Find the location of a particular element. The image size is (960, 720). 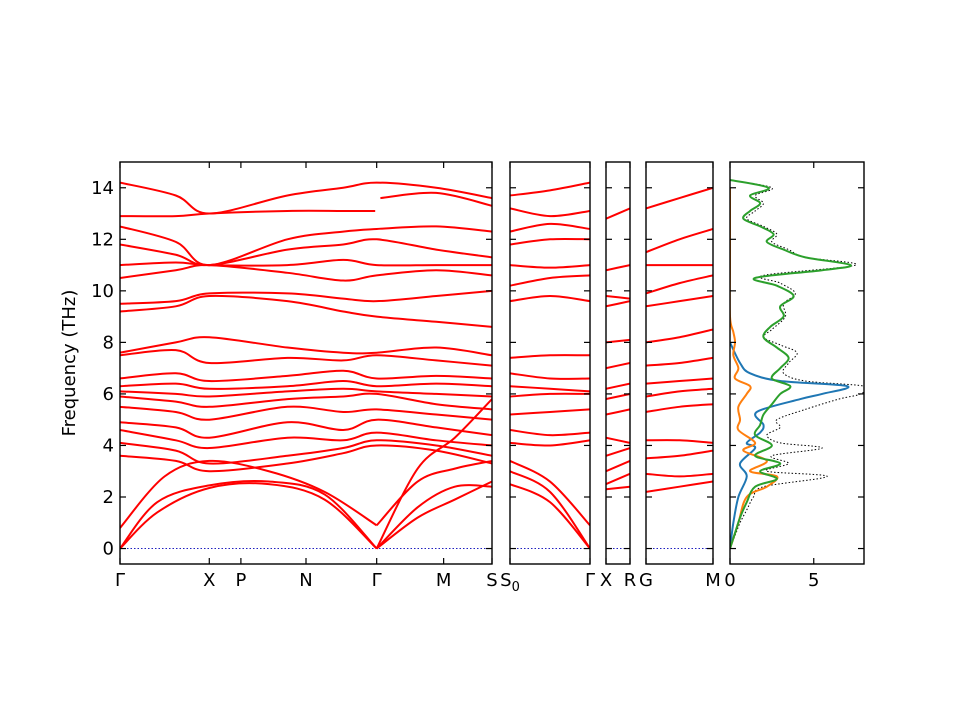

y-axis-label: Frequency (THz) is located at coordinates (69, 363).